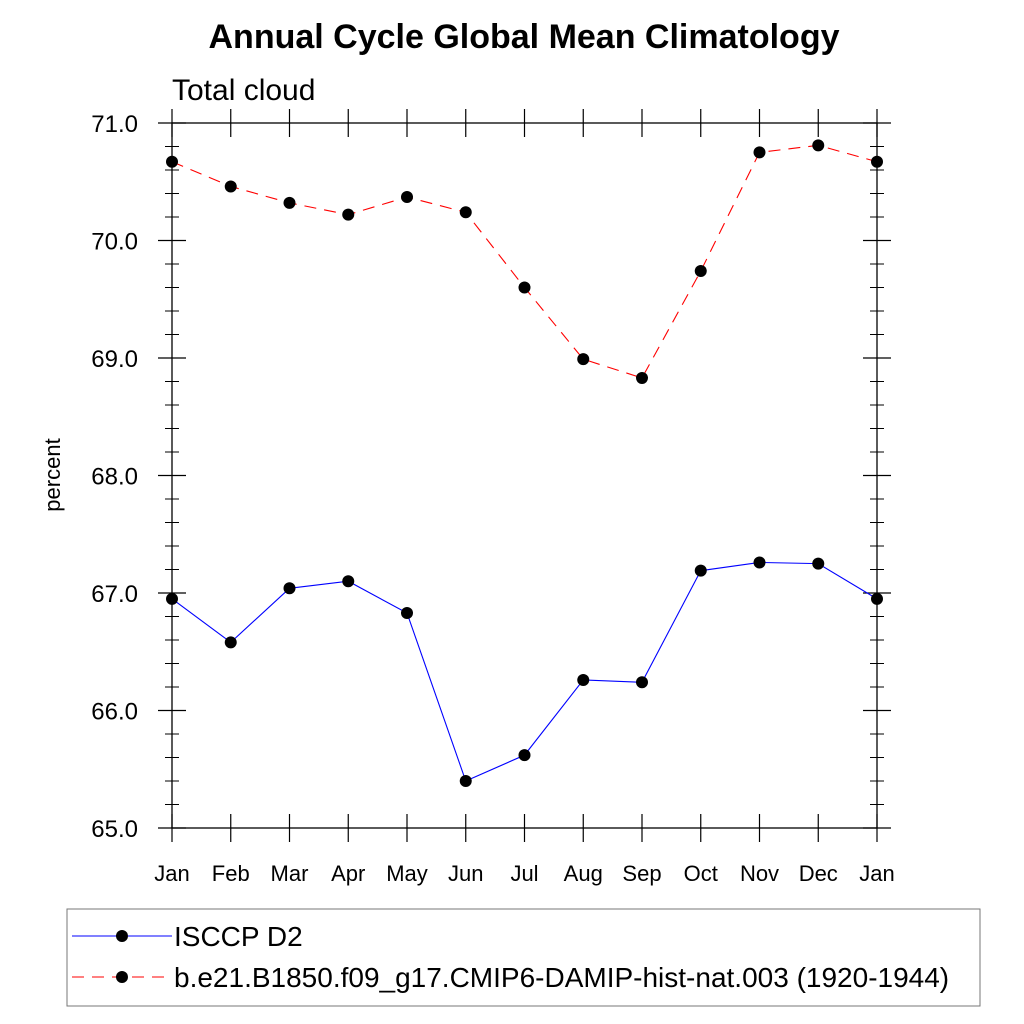  I want to click on y-tick-label: 68.0, so click(114, 477).